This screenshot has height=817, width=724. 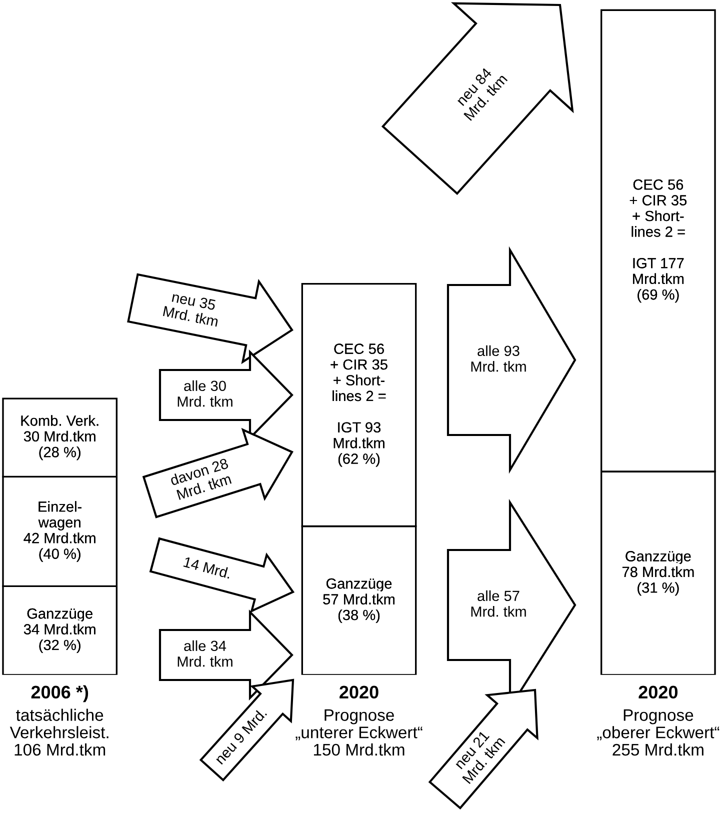 I want to click on data-label: Ganzzüge 57 Mrd.tkm (38 %), so click(x=359, y=601).